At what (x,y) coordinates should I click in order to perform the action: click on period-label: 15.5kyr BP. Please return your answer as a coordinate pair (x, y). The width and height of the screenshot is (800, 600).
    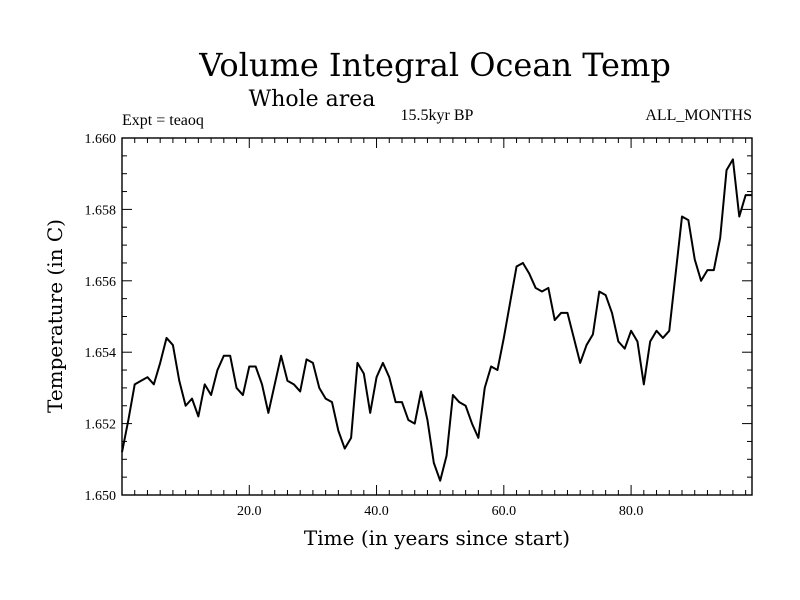
    Looking at the image, I should click on (437, 115).